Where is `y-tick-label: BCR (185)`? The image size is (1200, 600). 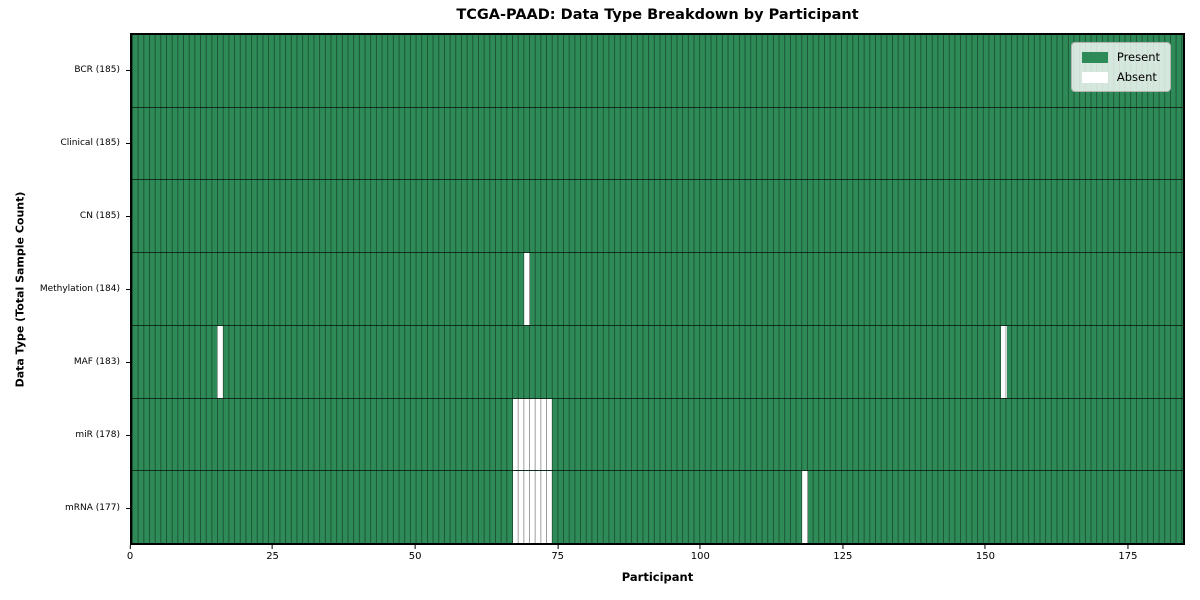
y-tick-label: BCR (185) is located at coordinates (97, 69).